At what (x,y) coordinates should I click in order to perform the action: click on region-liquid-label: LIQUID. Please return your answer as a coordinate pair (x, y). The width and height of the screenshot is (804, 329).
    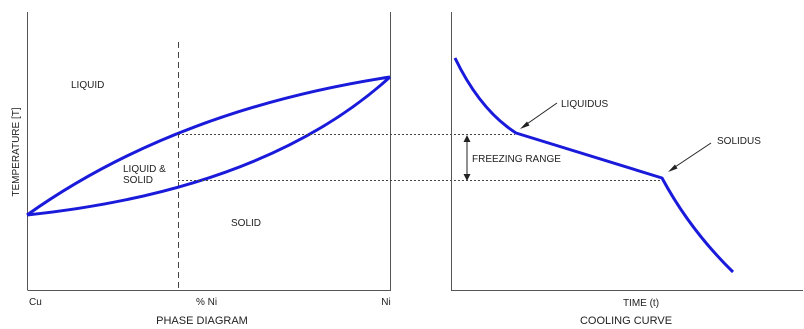
    Looking at the image, I should click on (87, 85).